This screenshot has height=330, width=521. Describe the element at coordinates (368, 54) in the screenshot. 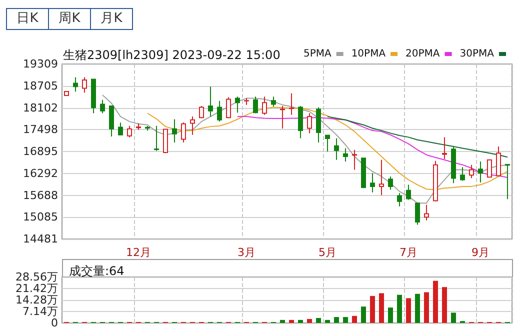

I see `legend-label: 10PMA` at that location.